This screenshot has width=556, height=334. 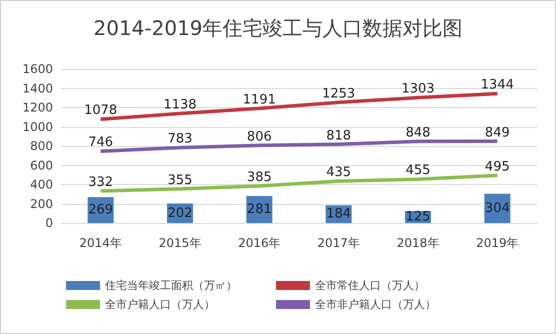 I want to click on y-tick-label: 1600, so click(x=37, y=69).